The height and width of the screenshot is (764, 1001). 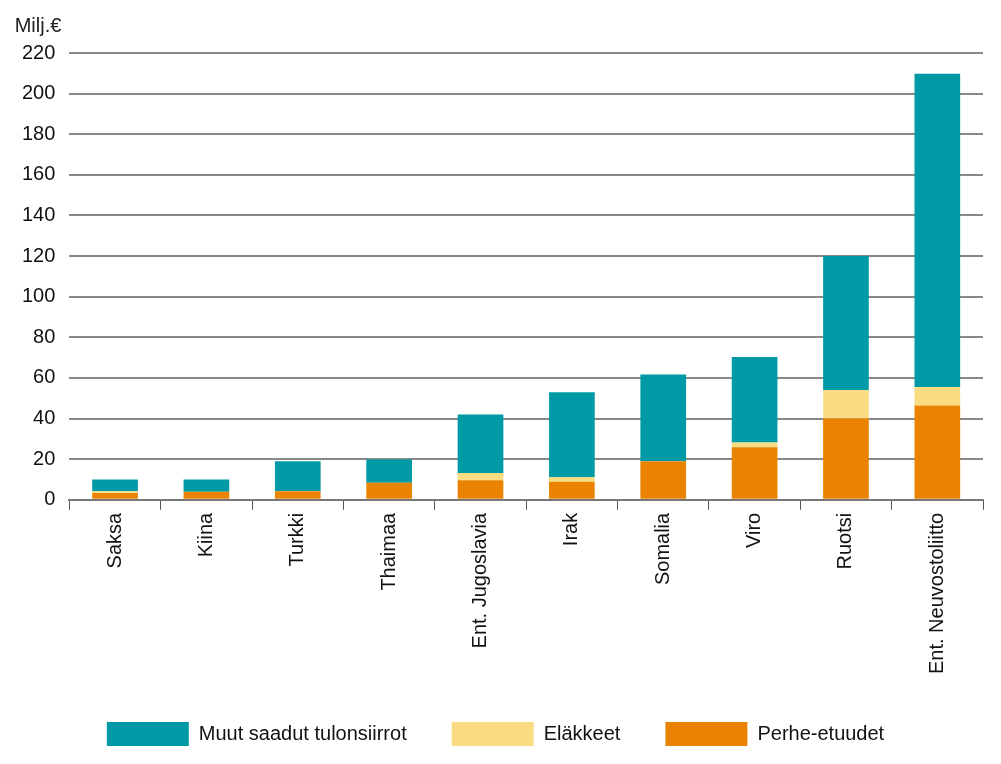 I want to click on y-tick-label: 60, so click(x=44, y=376).